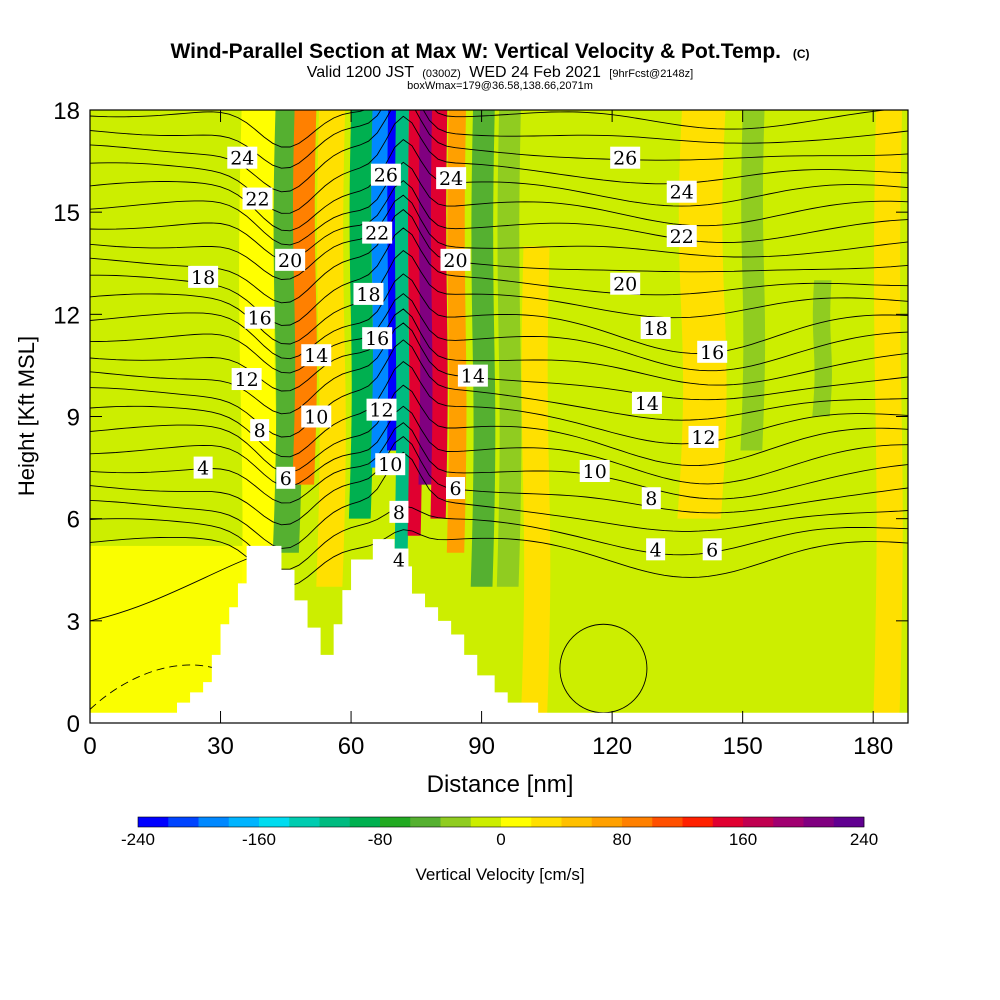 This screenshot has height=1000, width=1000. Describe the element at coordinates (73, 724) in the screenshot. I see `y-tick-label-0: 0` at that location.